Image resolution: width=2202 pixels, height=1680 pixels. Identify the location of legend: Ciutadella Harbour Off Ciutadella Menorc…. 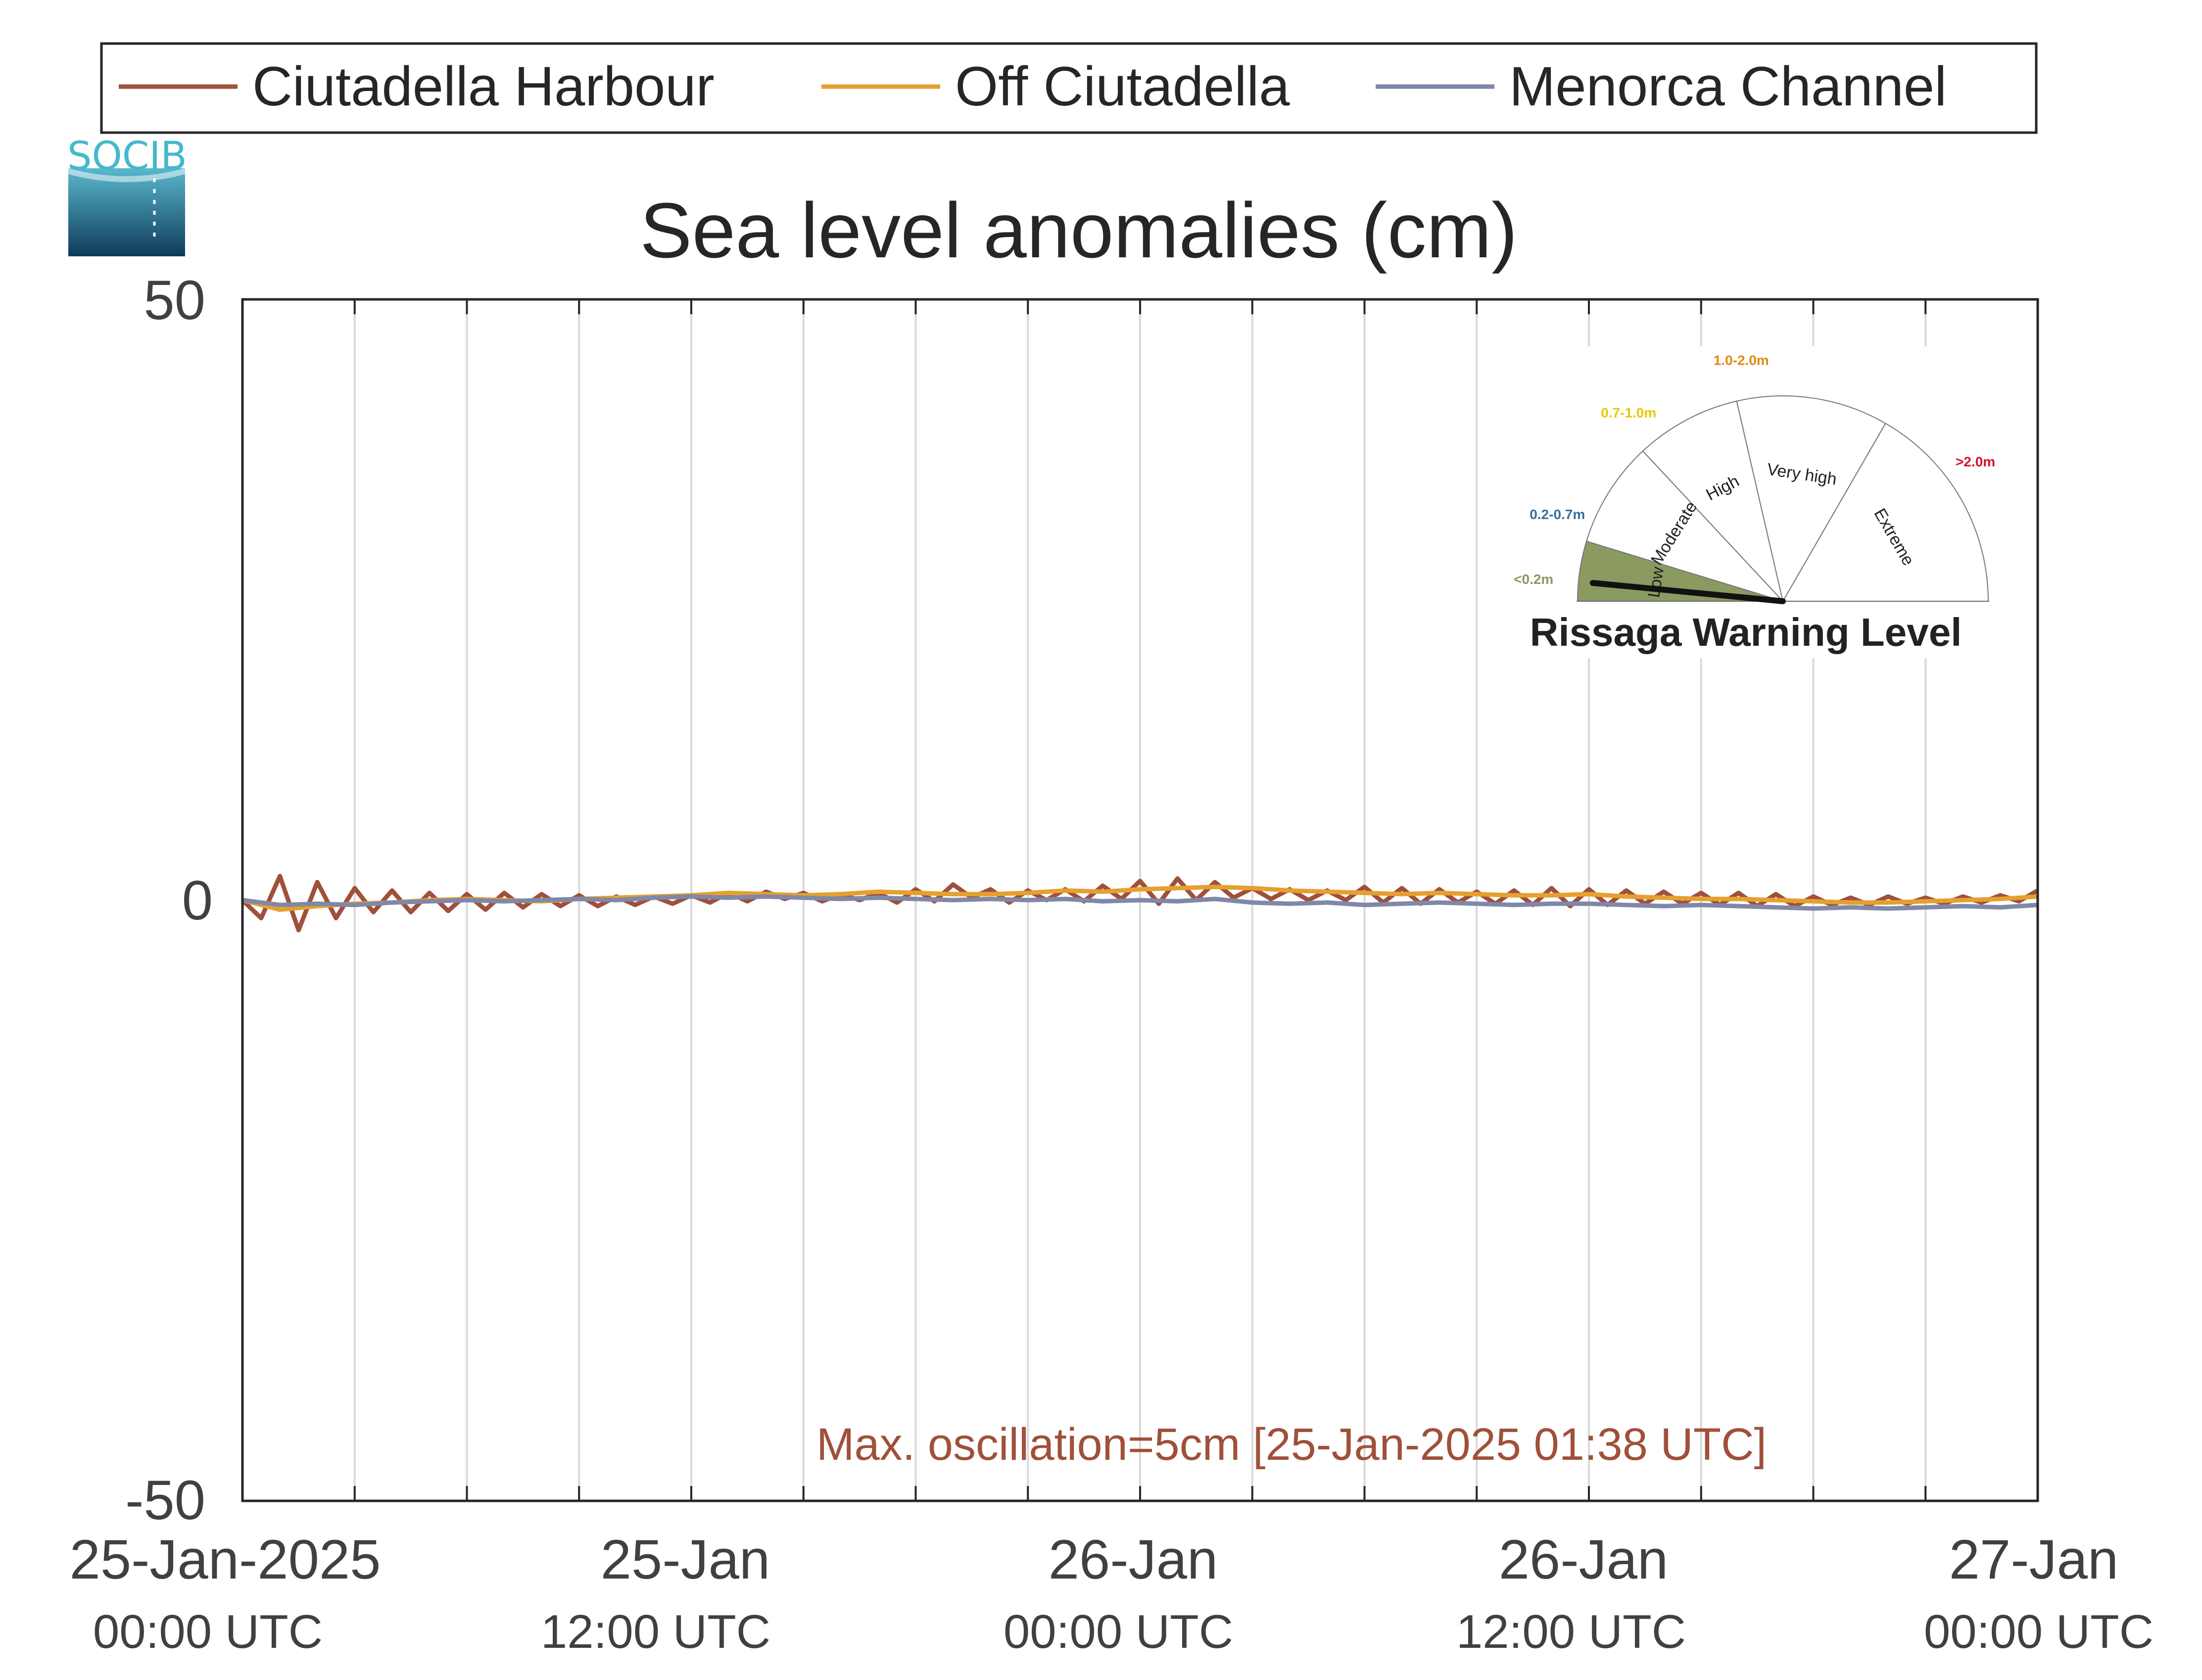
(1069, 88).